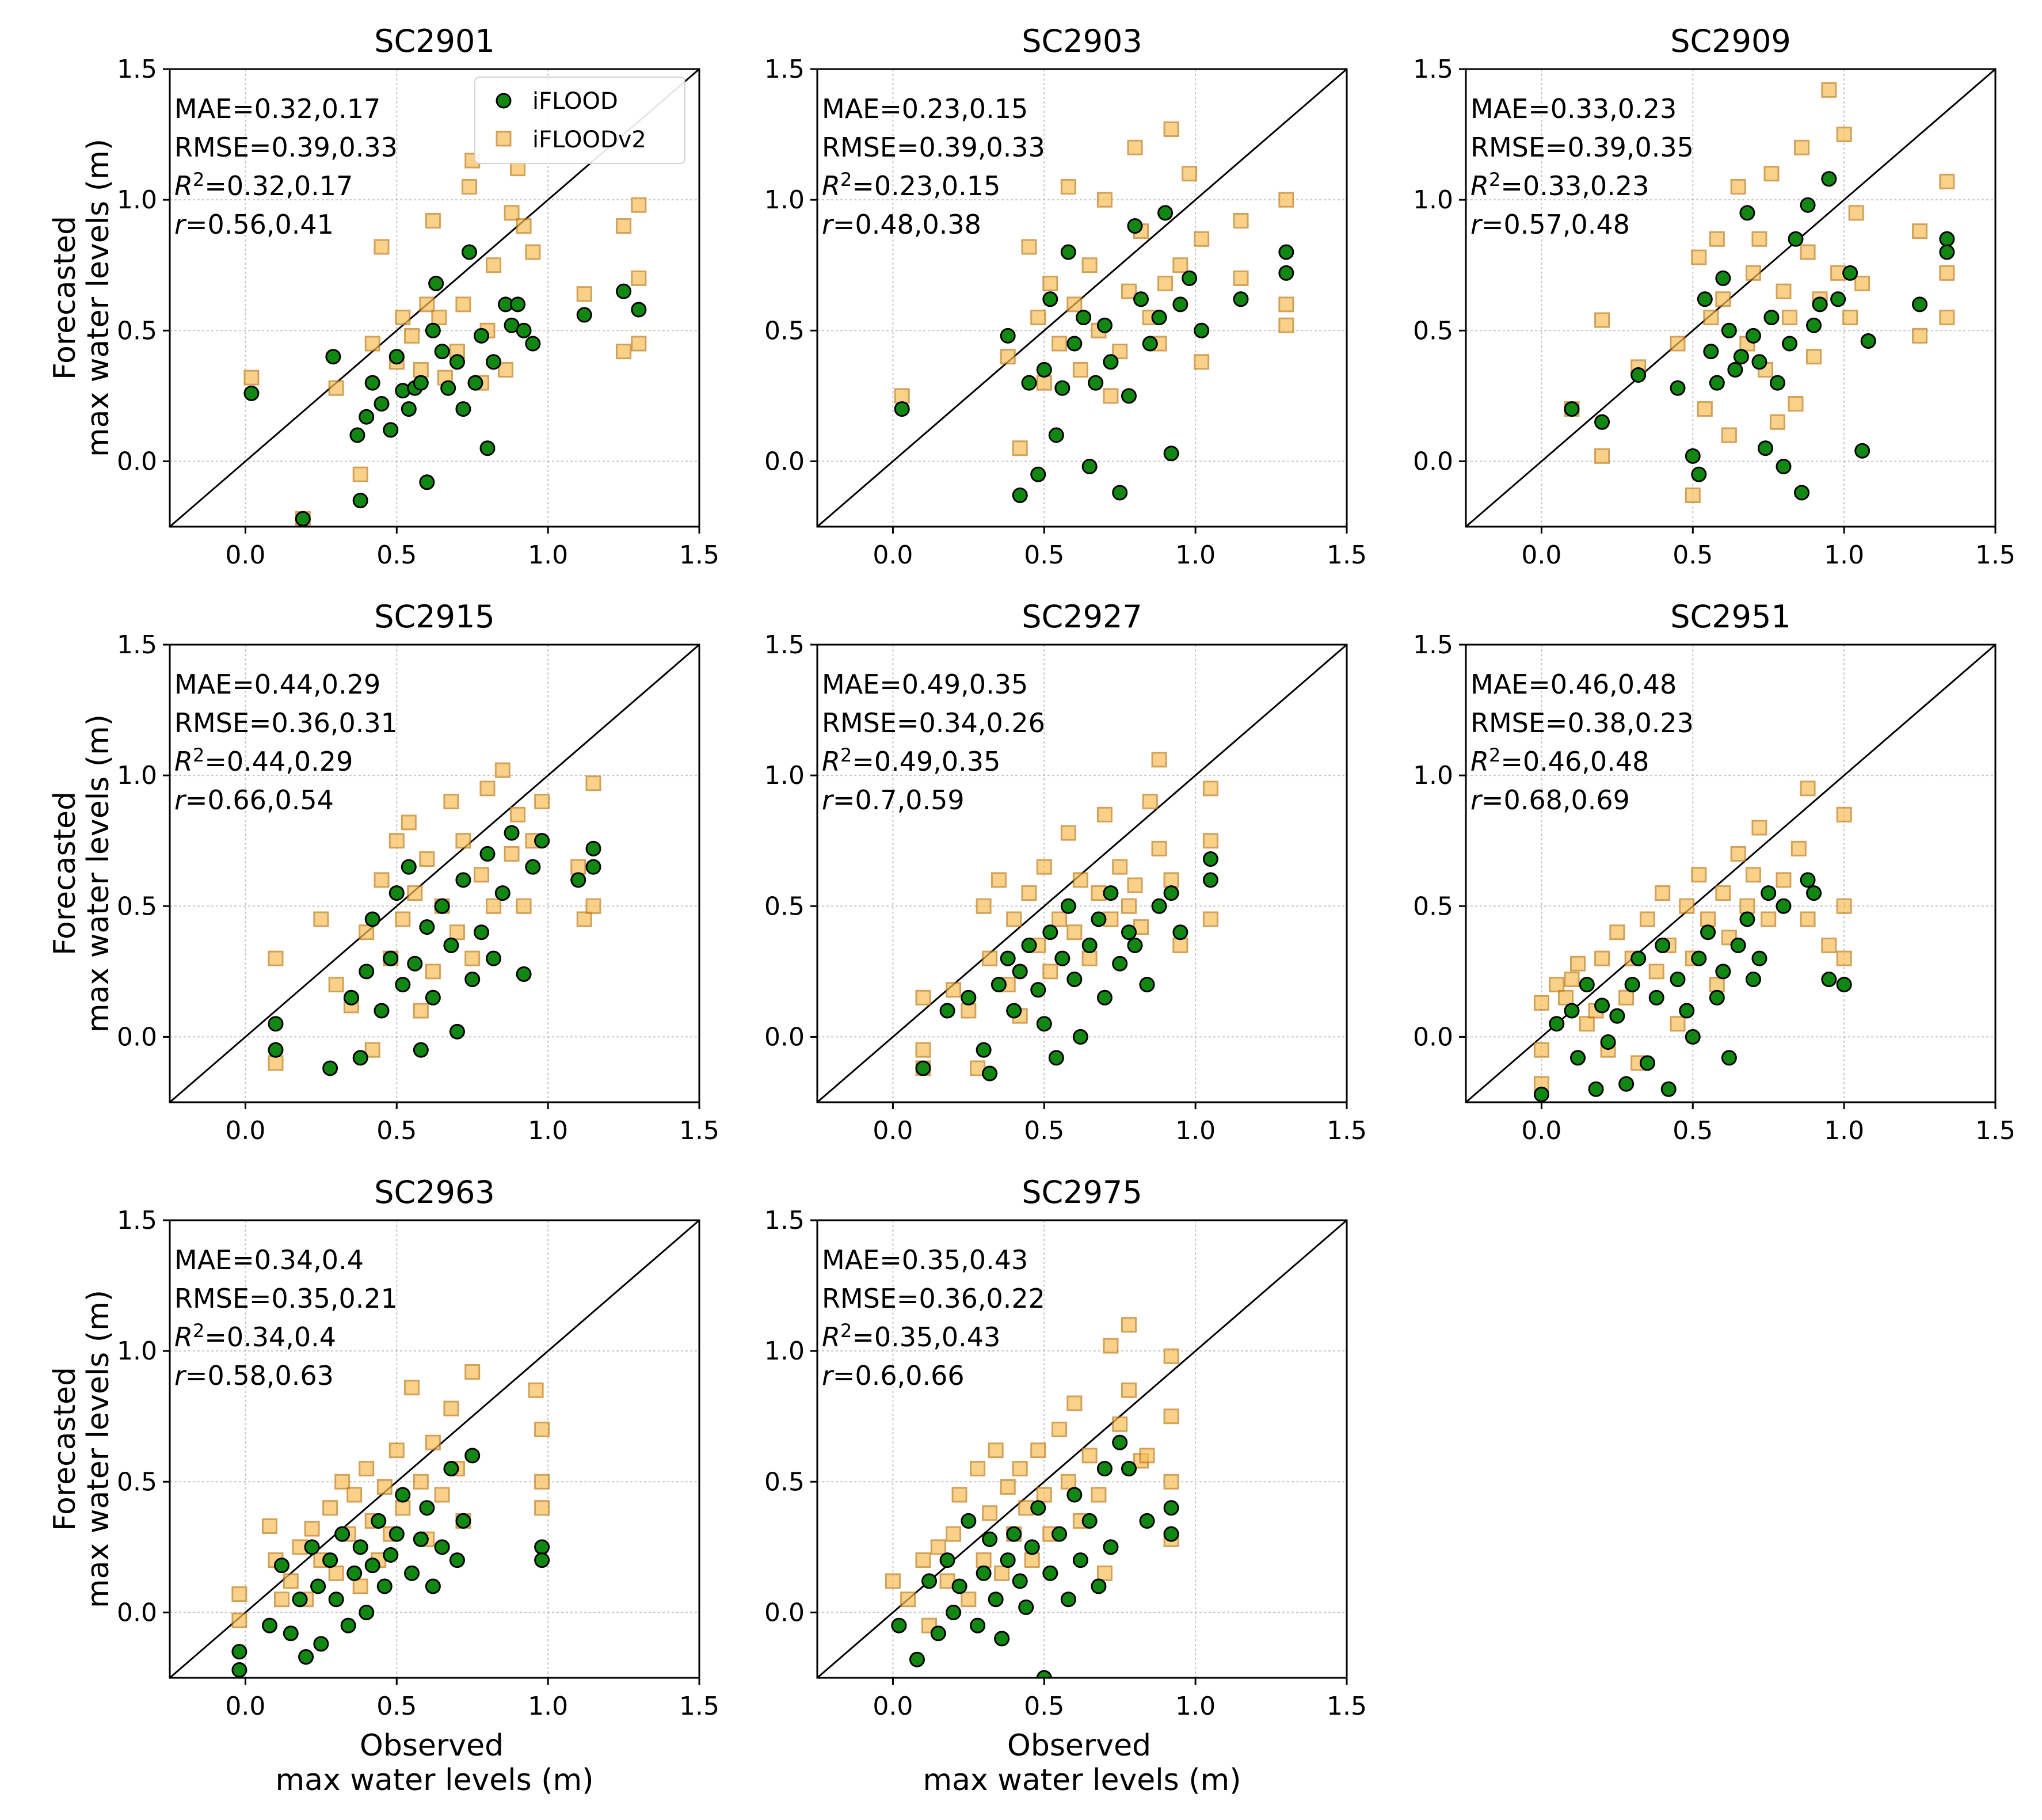 Image resolution: width=2042 pixels, height=1820 pixels. Describe the element at coordinates (504, 101) in the screenshot. I see `legend-marker-iFLOOD` at that location.